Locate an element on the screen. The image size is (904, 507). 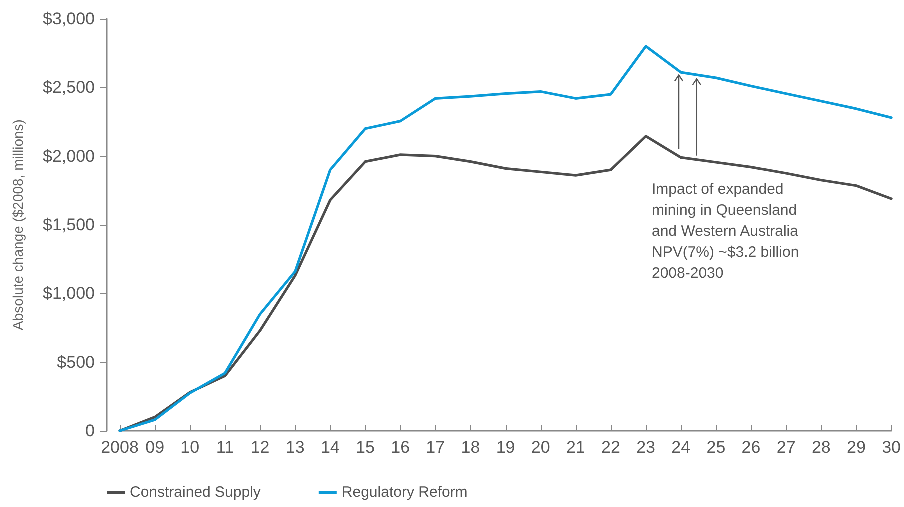
x-tick-label: 30 is located at coordinates (892, 447).